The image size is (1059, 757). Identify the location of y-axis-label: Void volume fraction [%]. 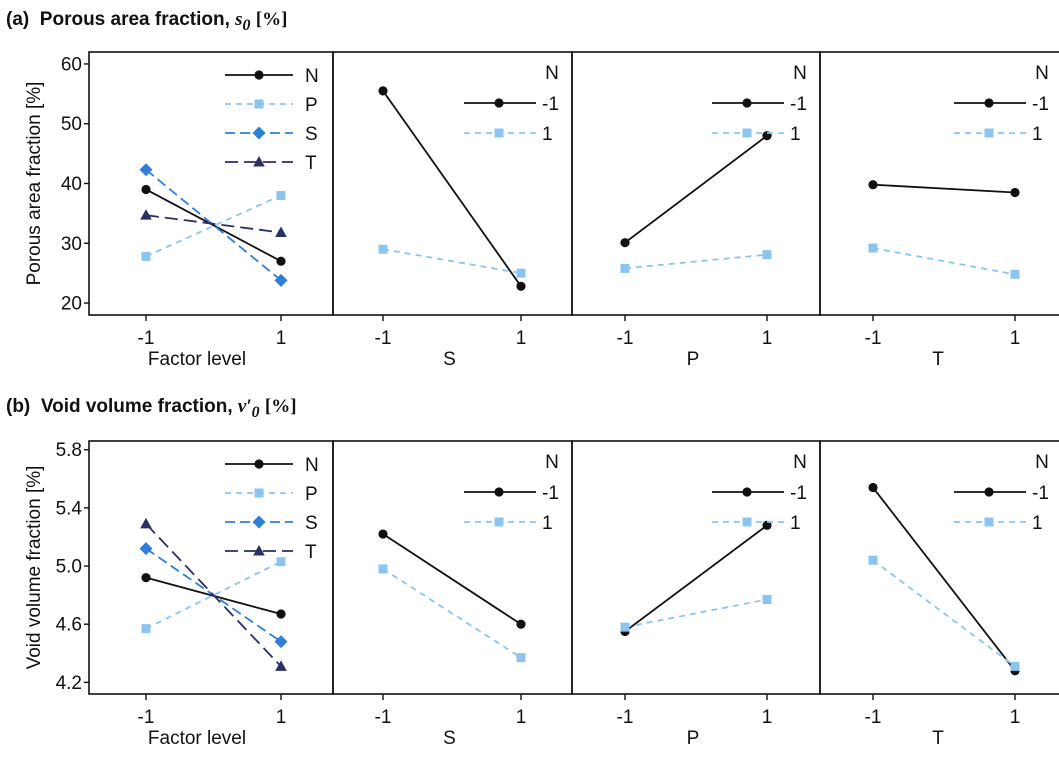
(34, 568).